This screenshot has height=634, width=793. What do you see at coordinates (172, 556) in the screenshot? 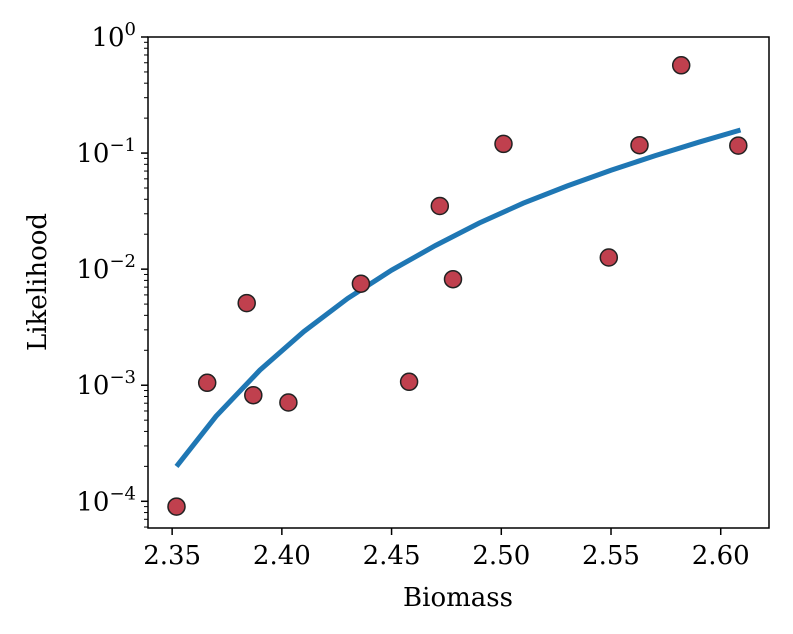
I see `x-tick-label: 2.35` at bounding box center [172, 556].